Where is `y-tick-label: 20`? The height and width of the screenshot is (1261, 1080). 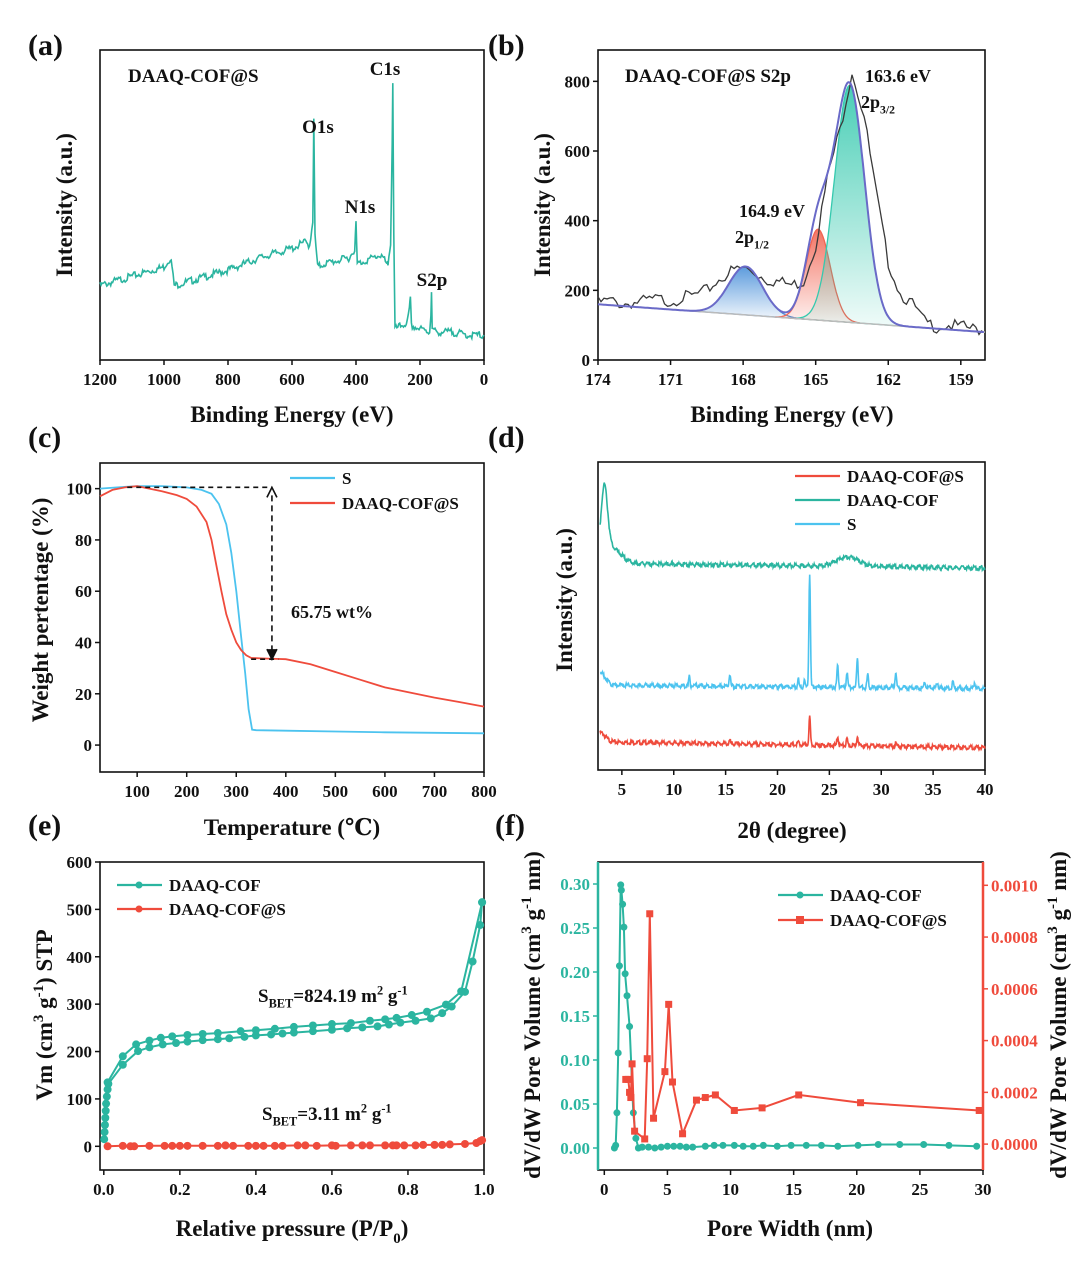
y-tick-label: 20 is located at coordinates (83, 694).